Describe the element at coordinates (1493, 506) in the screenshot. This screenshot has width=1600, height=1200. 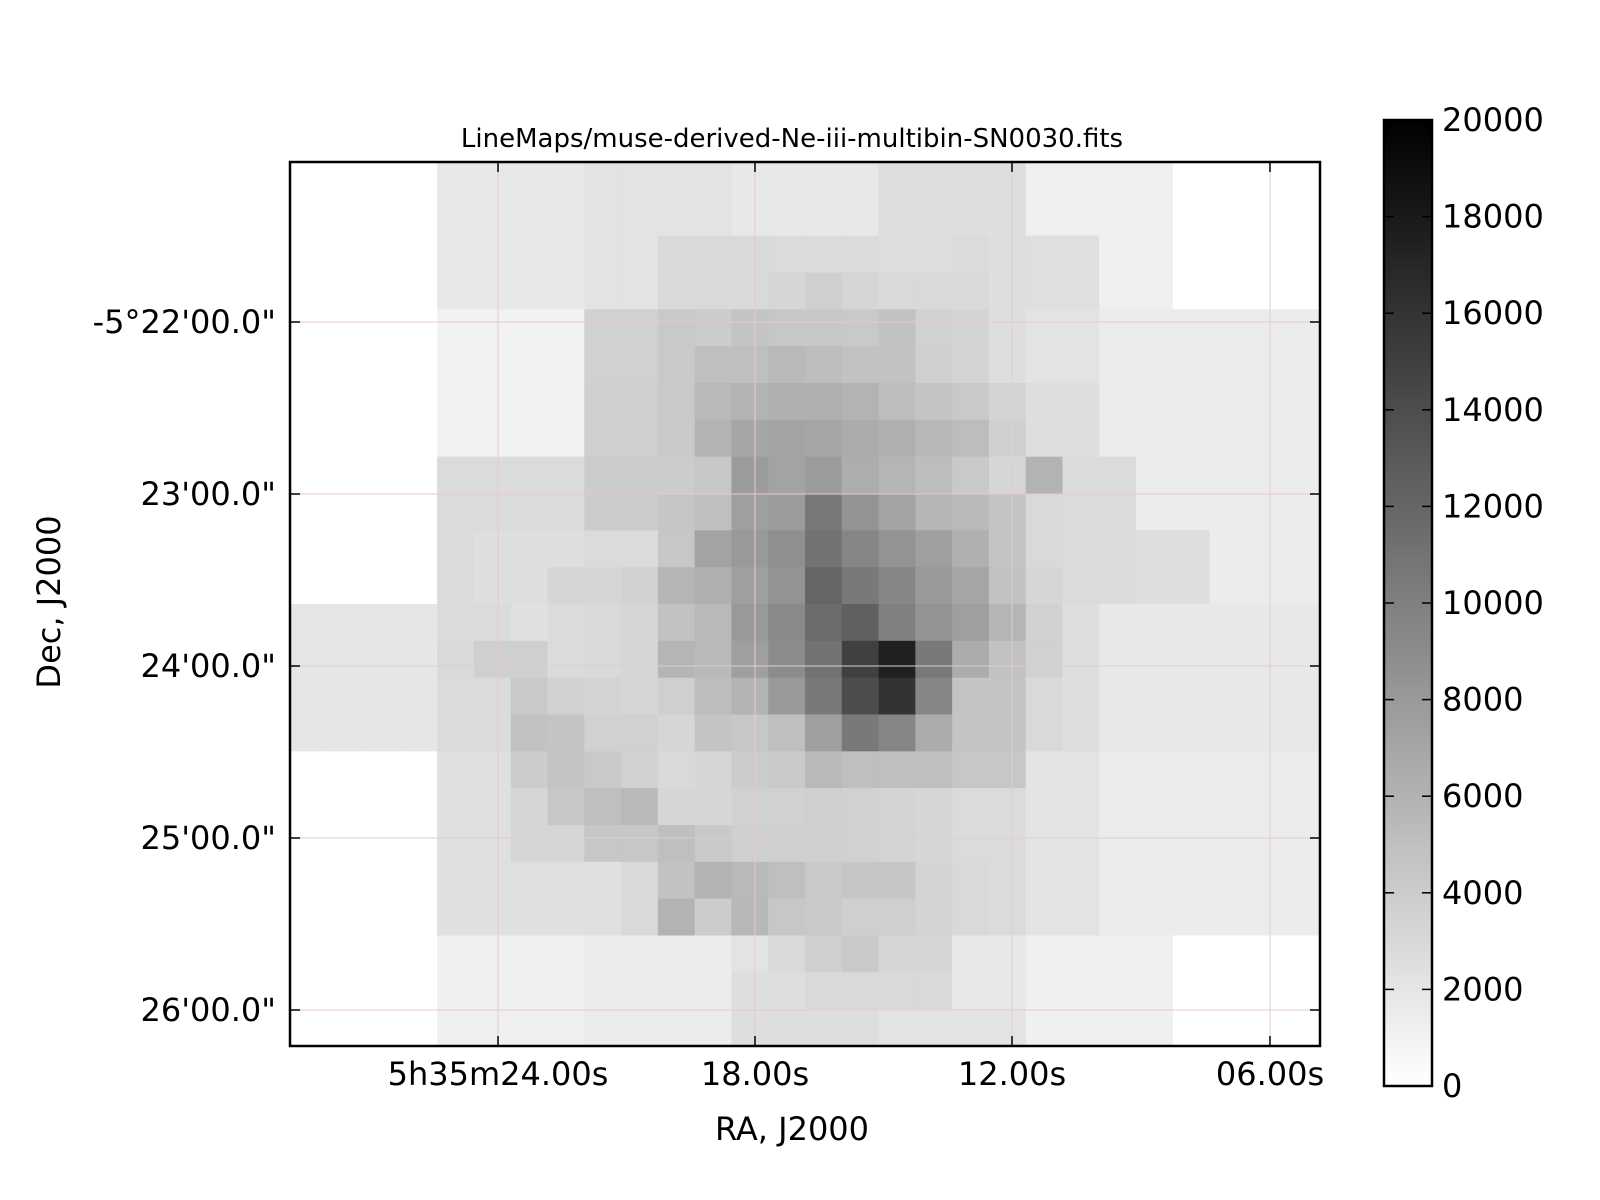
I see `colorbar-tick-label: 12000` at that location.